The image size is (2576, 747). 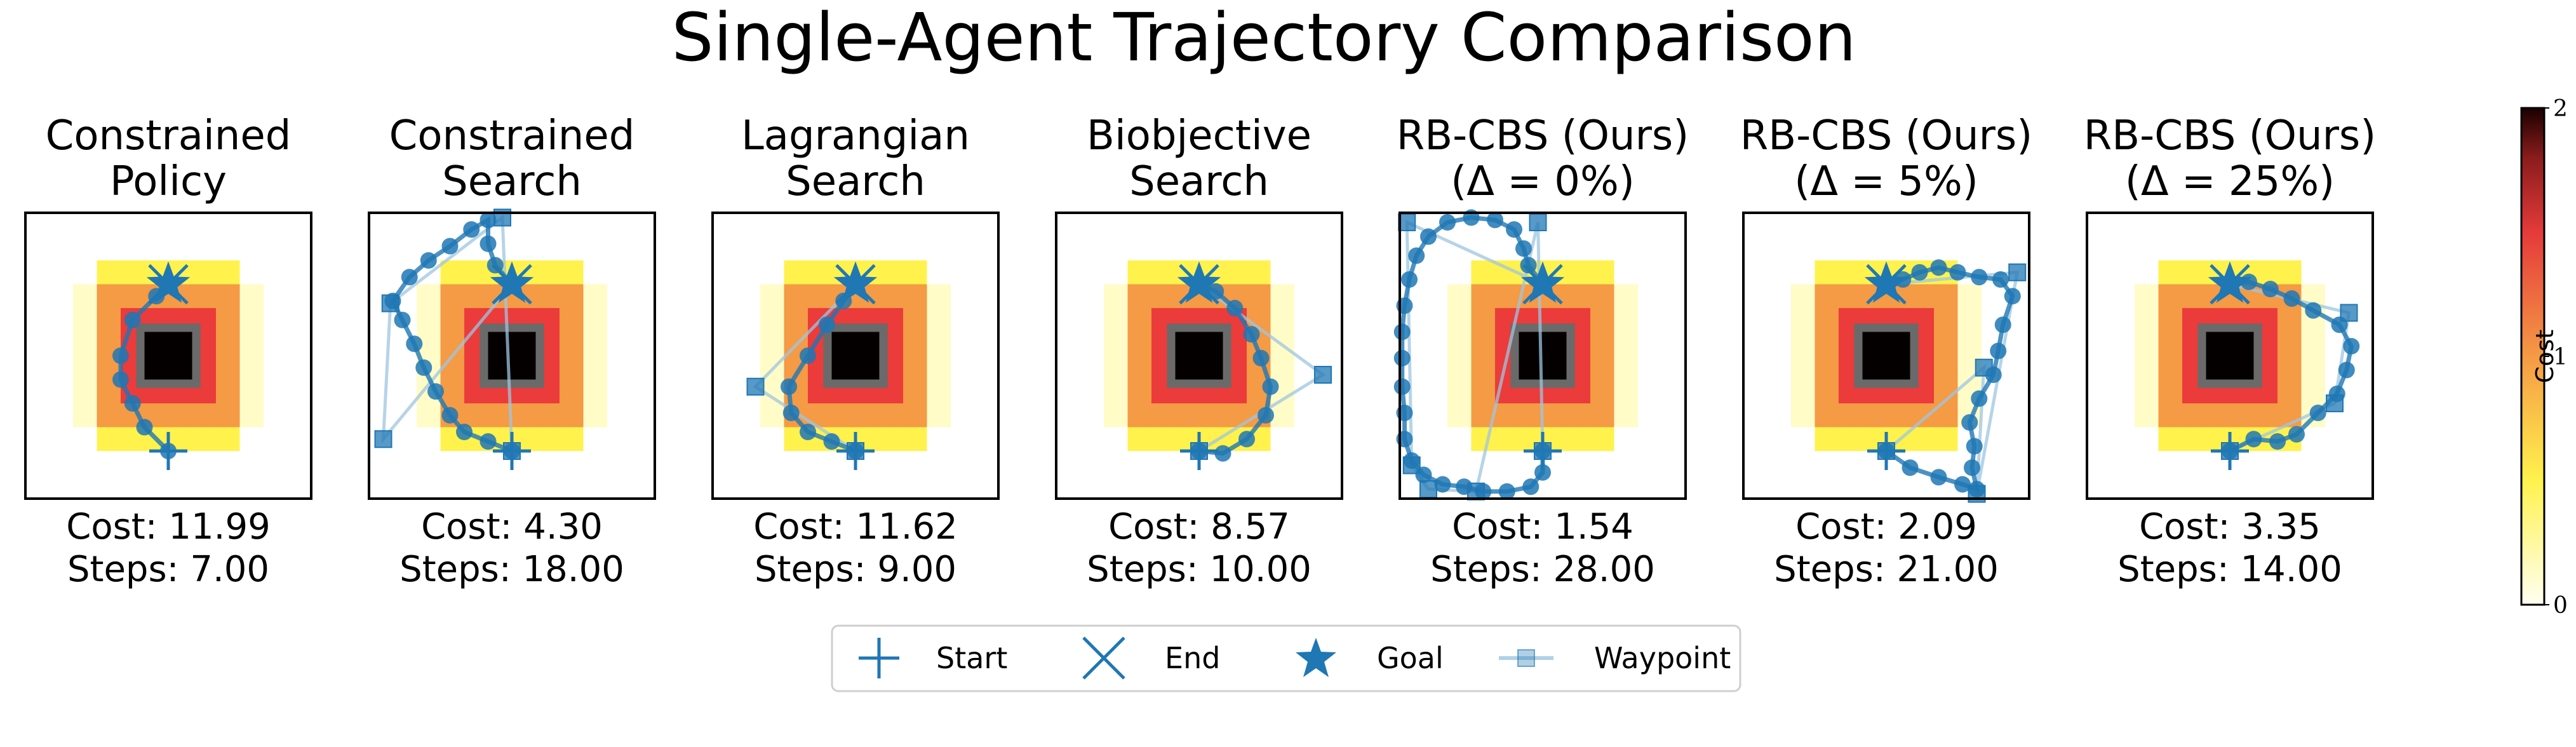 I want to click on steps-value: Steps: 28.00, so click(x=1542, y=569).